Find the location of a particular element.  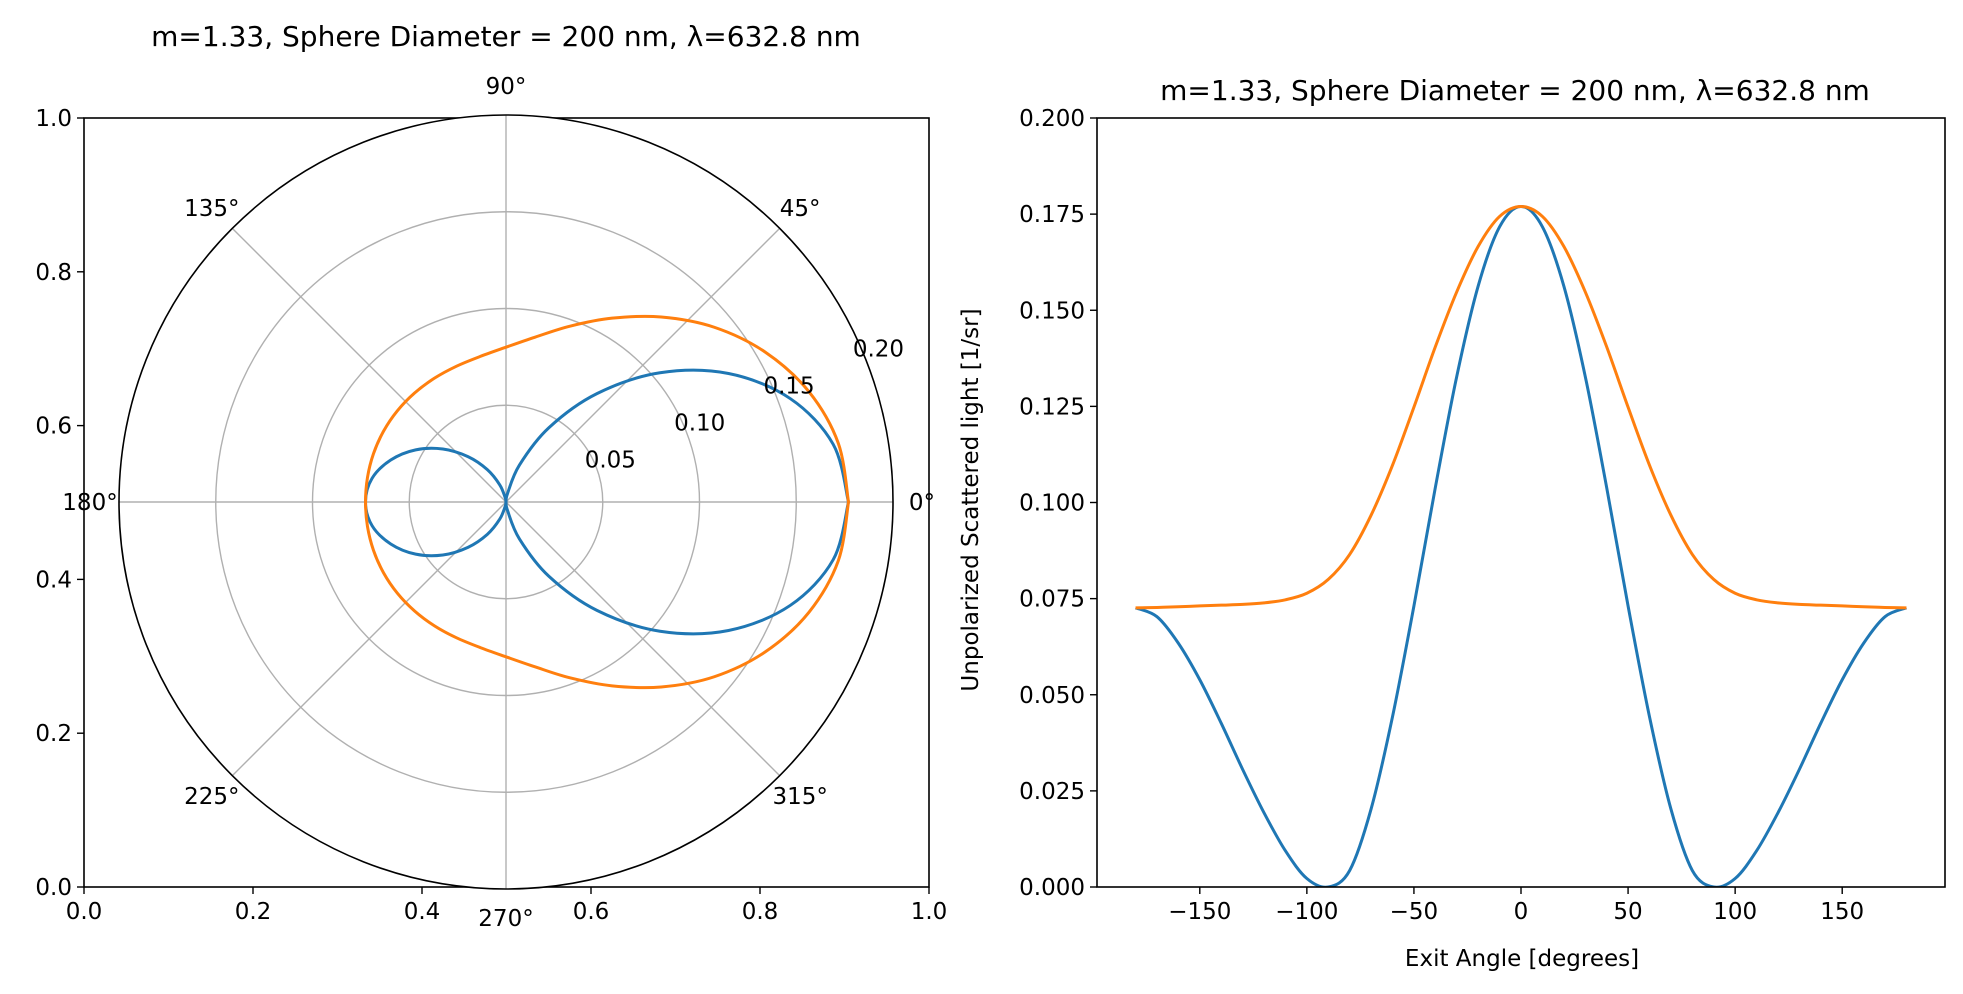

angle-tick-label: 225° is located at coordinates (211, 797).